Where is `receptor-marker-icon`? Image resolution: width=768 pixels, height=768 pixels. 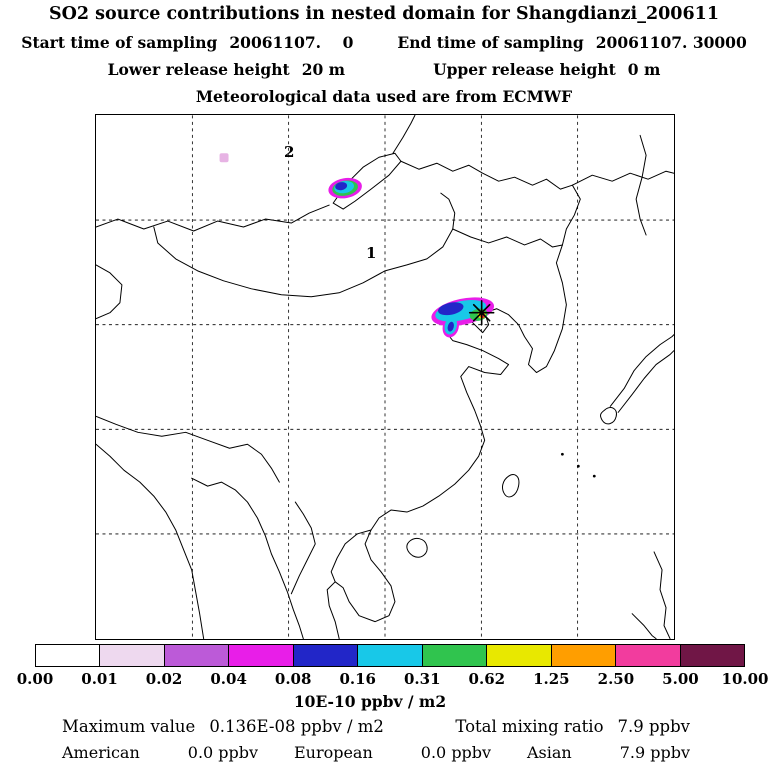 receptor-marker-icon is located at coordinates (481, 312).